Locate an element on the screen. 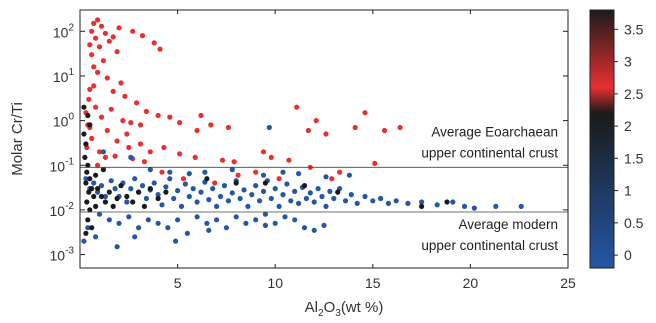 This screenshot has width=656, height=323. colorbar-ticks: 0 0.5 1 1.5 2 2.5 3 3.5 is located at coordinates (629, 142).